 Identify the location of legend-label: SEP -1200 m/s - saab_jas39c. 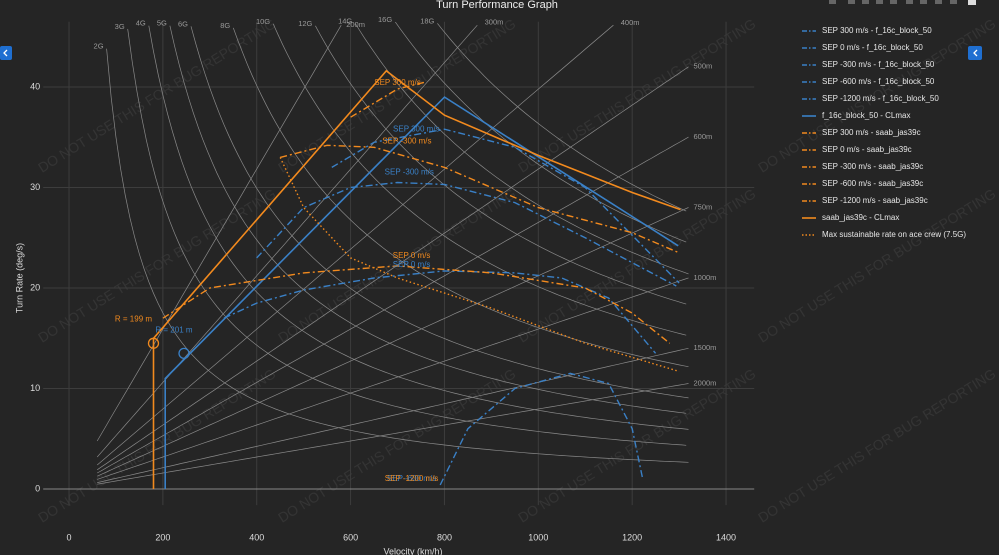
(875, 200).